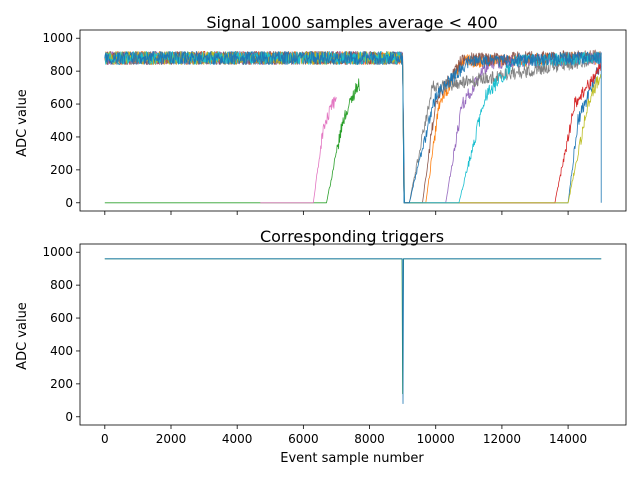 Image resolution: width=640 pixels, height=480 pixels. Describe the element at coordinates (22, 336) in the screenshot. I see `trigger-y-axis-label: ADC value` at that location.